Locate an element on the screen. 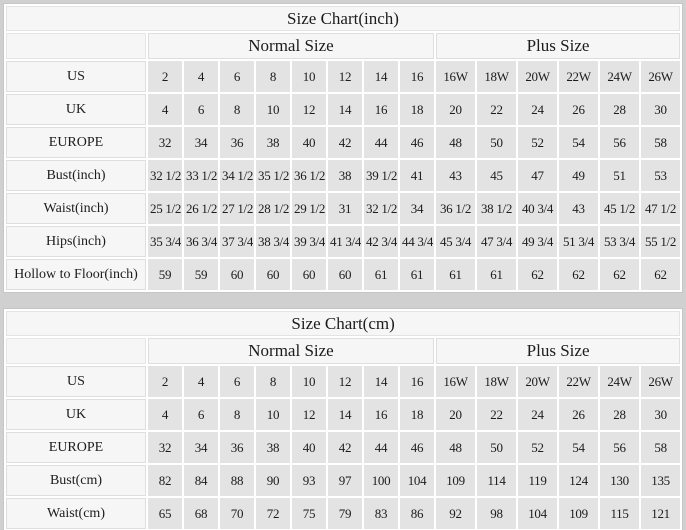  value-cell: 98 is located at coordinates (496, 513).